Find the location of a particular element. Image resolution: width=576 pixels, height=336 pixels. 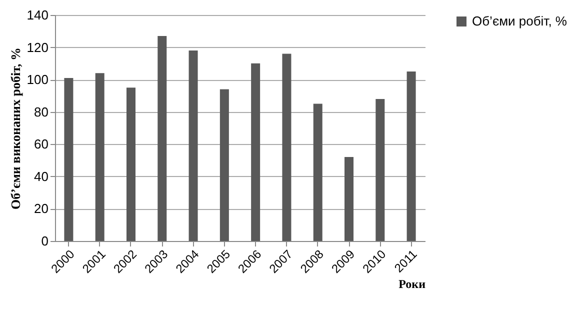

y-tick-label: 0 is located at coordinates (44, 241).